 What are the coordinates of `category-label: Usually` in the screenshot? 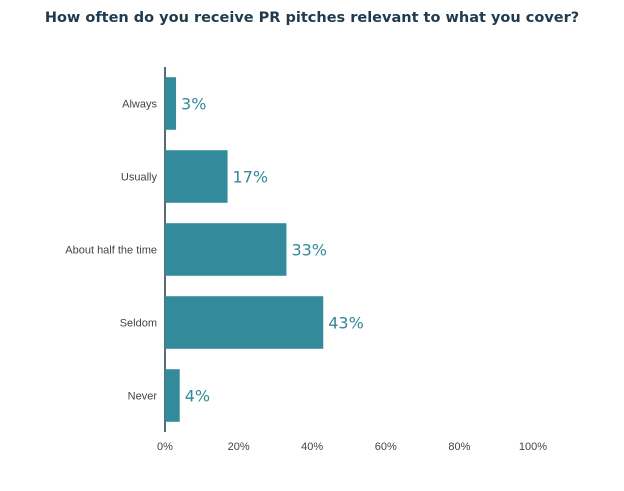 It's located at (139, 178).